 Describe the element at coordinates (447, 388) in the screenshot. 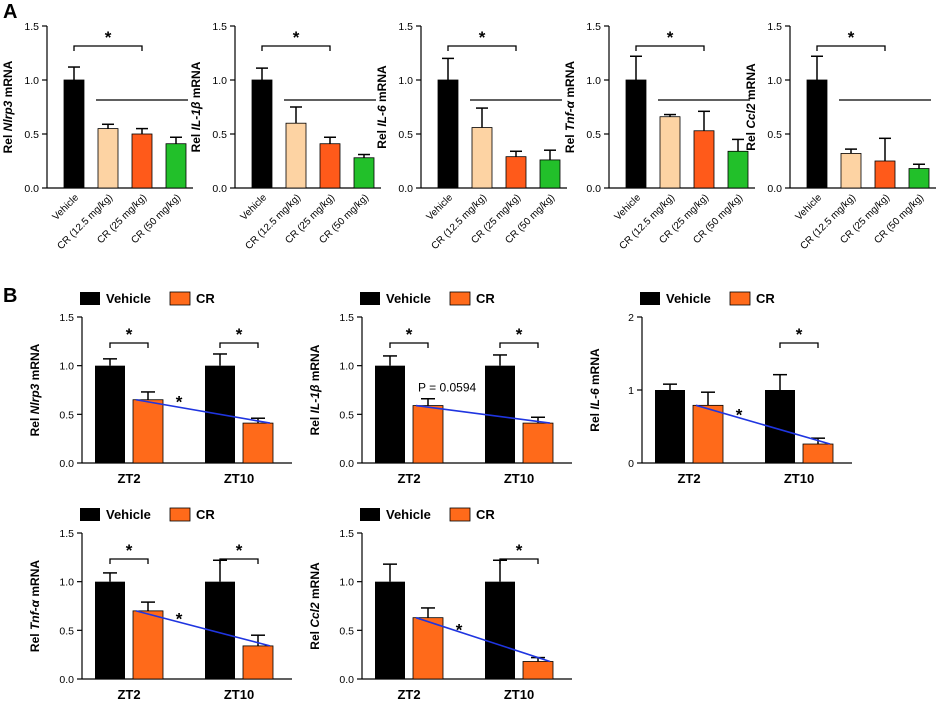

I see `trend-p-value: P = 0.0594` at that location.